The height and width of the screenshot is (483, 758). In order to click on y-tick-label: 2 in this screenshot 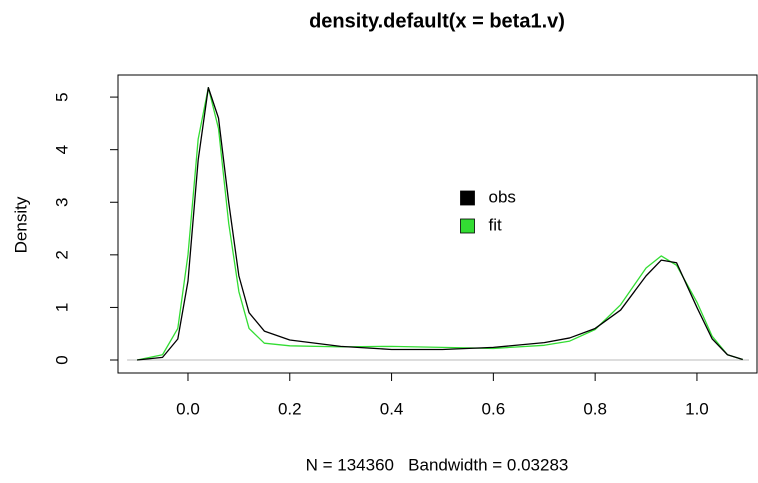, I will do `click(61, 254)`.